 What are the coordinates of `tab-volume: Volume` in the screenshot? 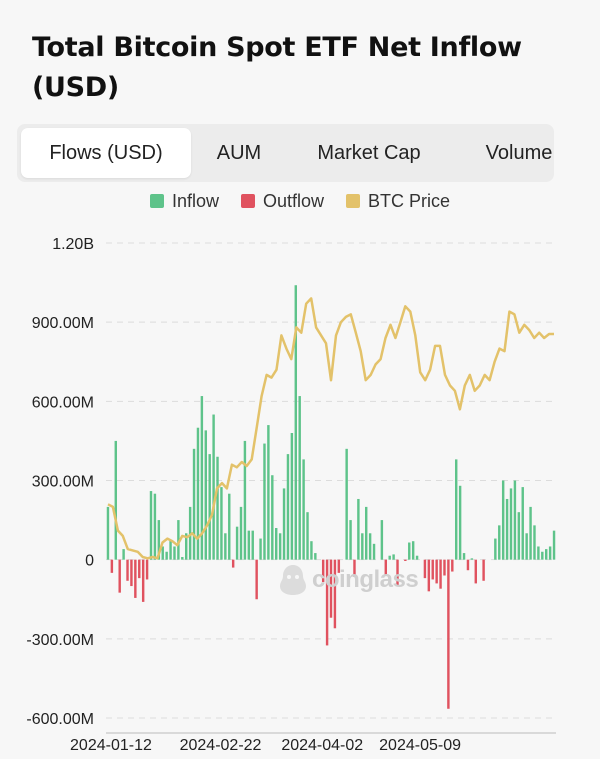 It's located at (519, 153).